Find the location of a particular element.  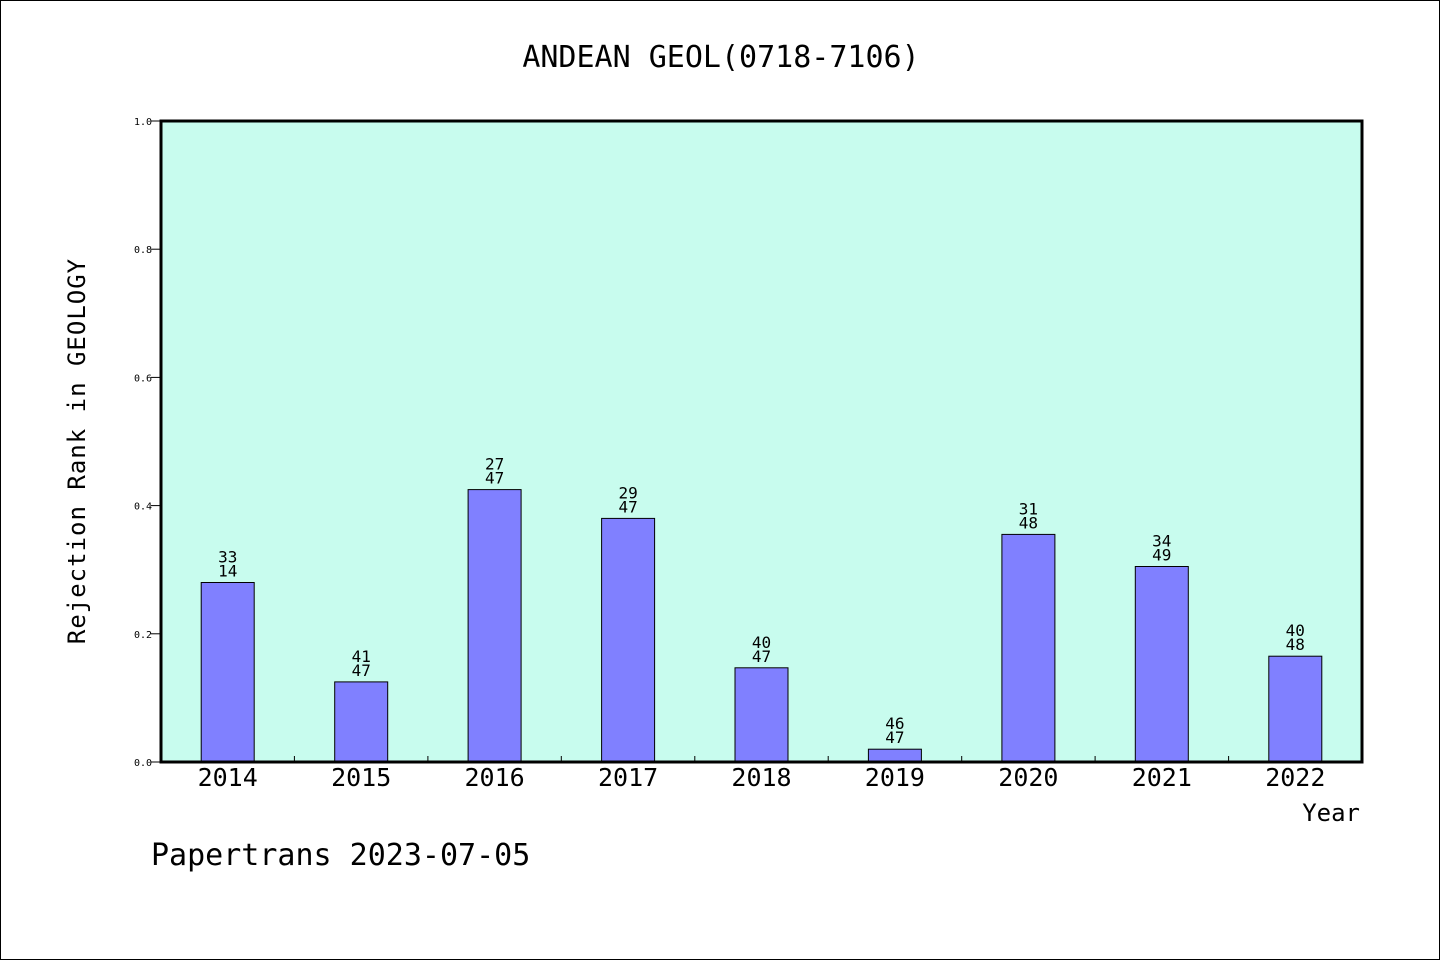

bar-2021 is located at coordinates (1161, 664).